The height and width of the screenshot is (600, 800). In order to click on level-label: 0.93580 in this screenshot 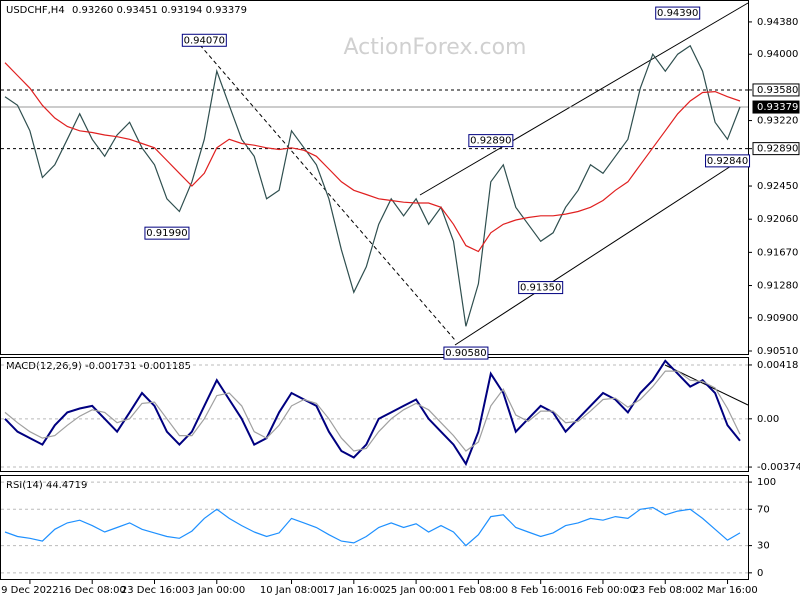, I will do `click(777, 90)`.